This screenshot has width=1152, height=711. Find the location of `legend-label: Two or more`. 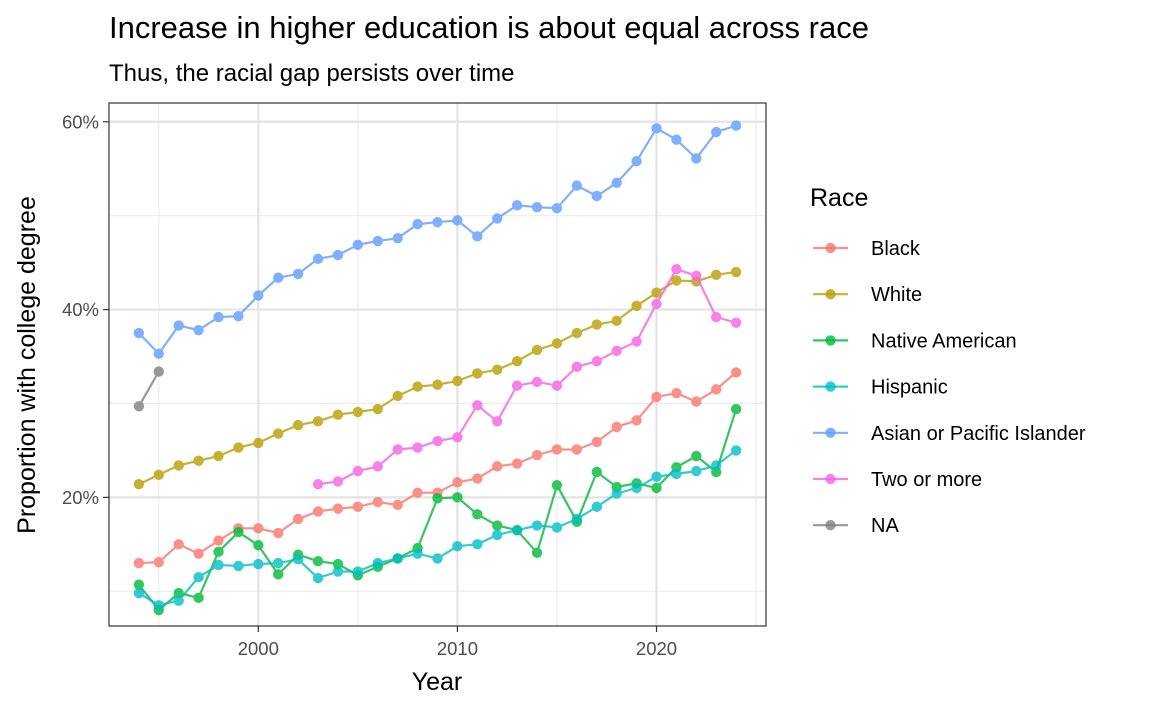

legend-label: Two or more is located at coordinates (926, 480).